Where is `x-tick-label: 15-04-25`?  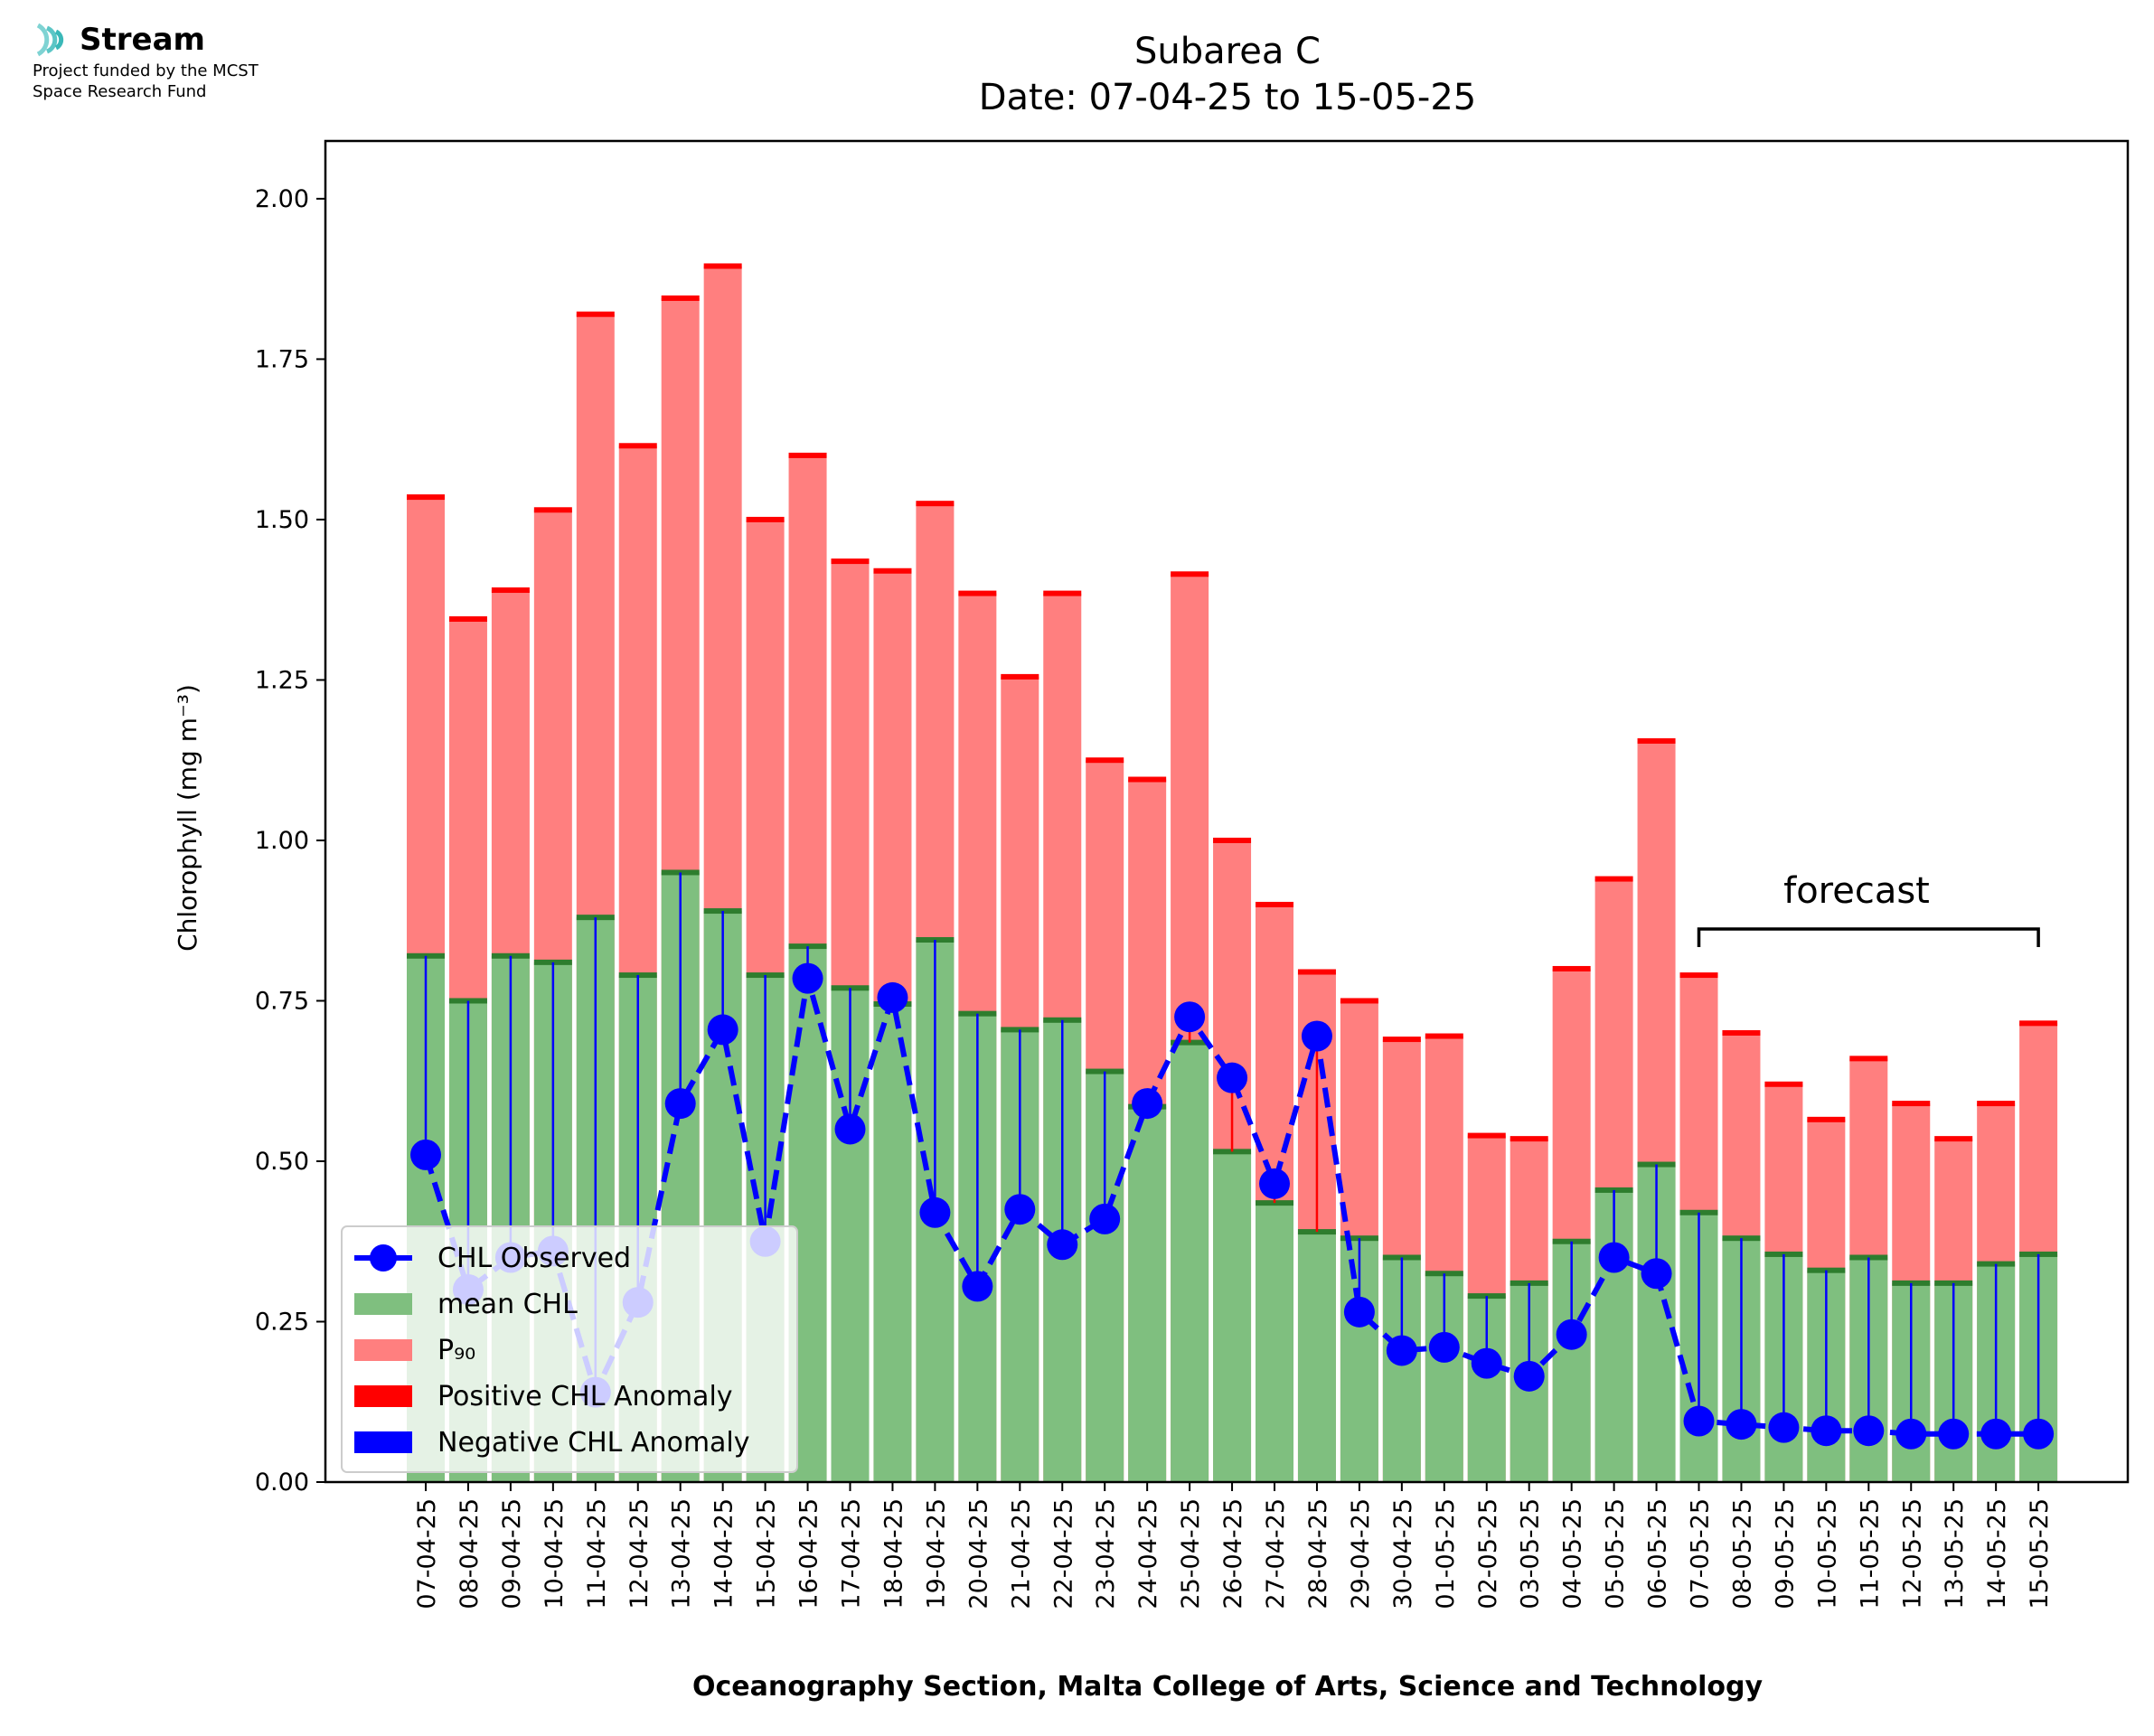 x-tick-label: 15-04-25 is located at coordinates (767, 1554).